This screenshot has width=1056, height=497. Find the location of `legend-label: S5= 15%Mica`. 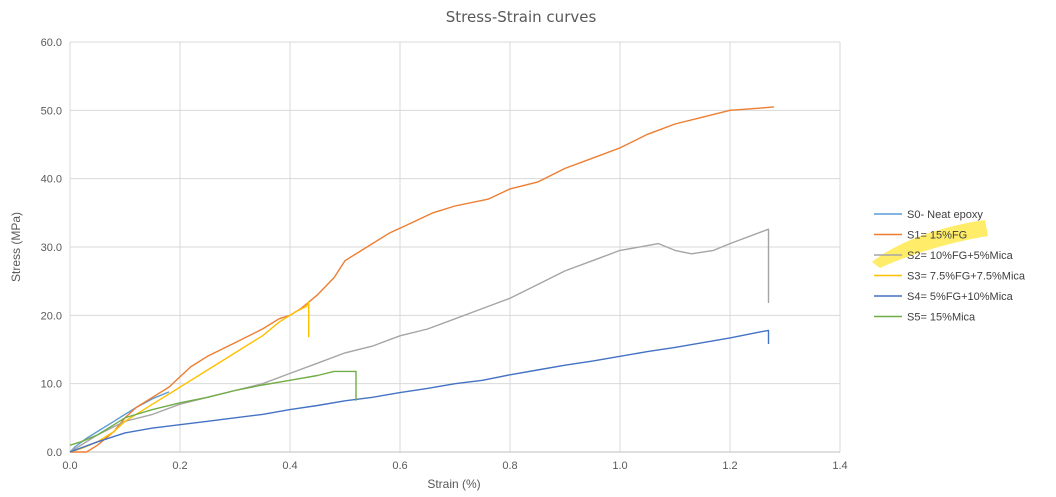

legend-label: S5= 15%Mica is located at coordinates (941, 318).